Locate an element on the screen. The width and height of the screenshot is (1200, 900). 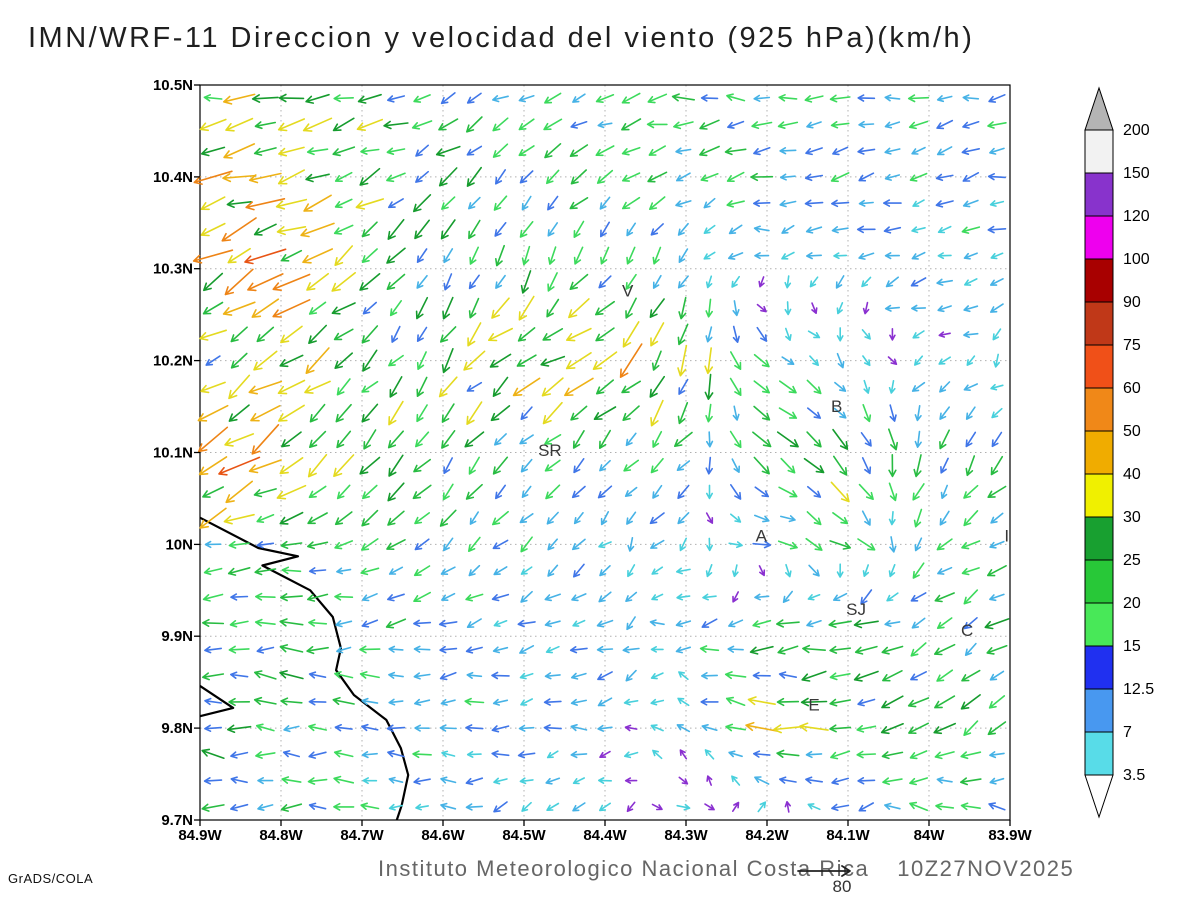
colorbar-segment is located at coordinates (1099, 753).